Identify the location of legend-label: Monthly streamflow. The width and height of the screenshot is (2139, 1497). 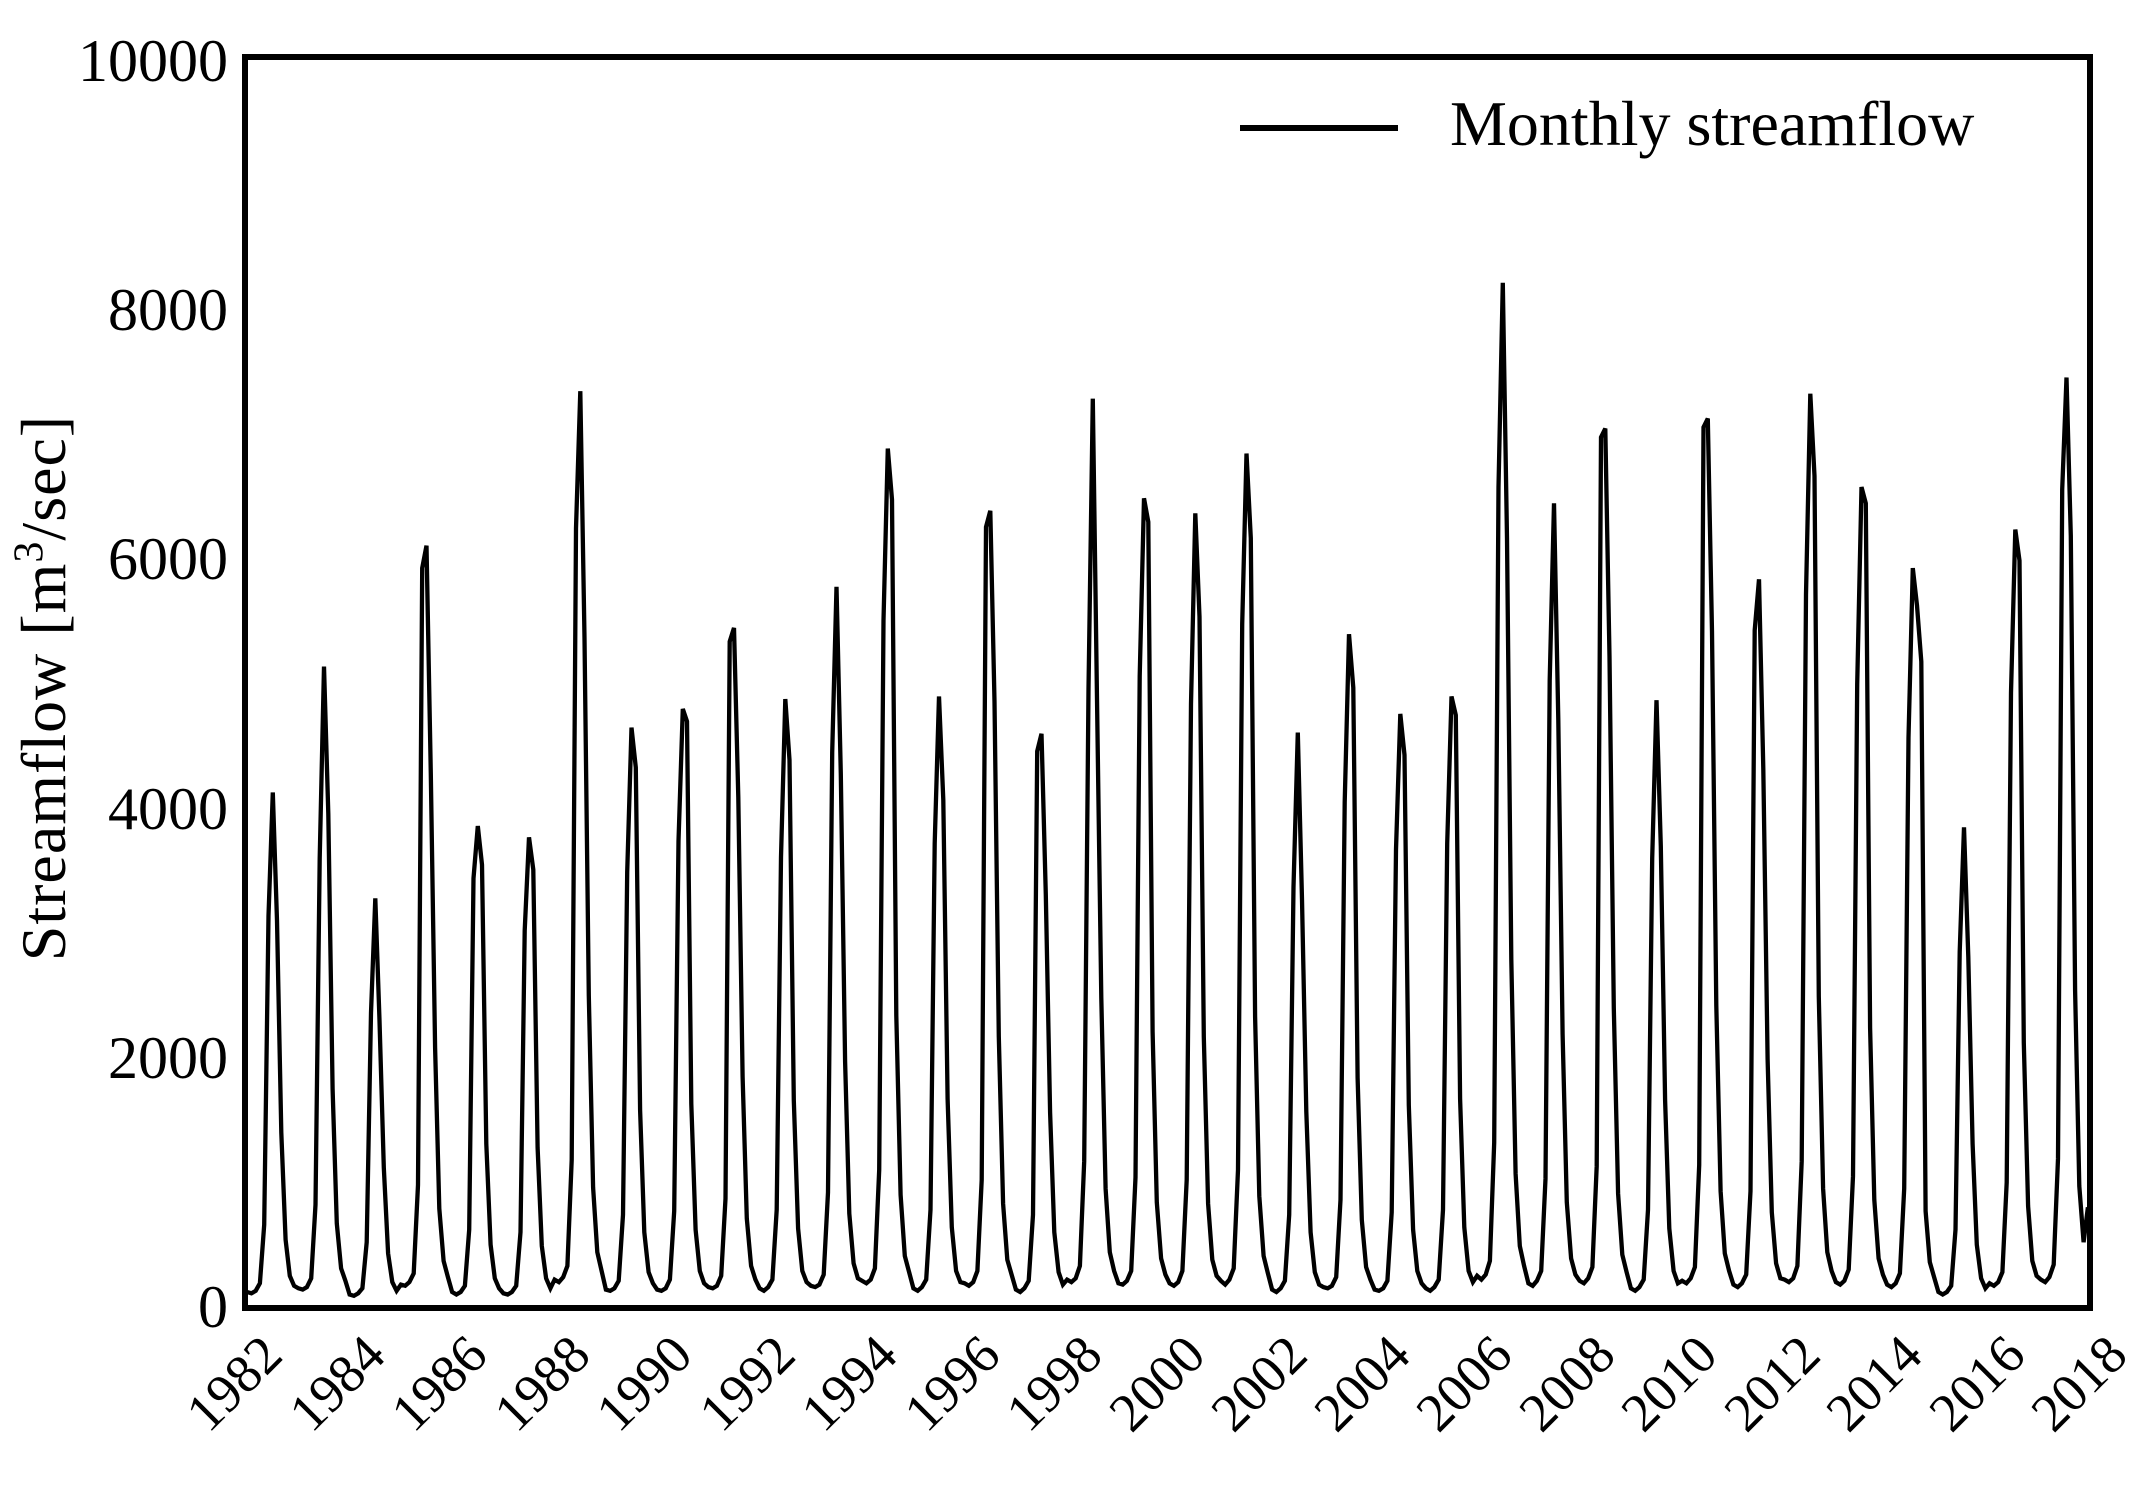
(1712, 123).